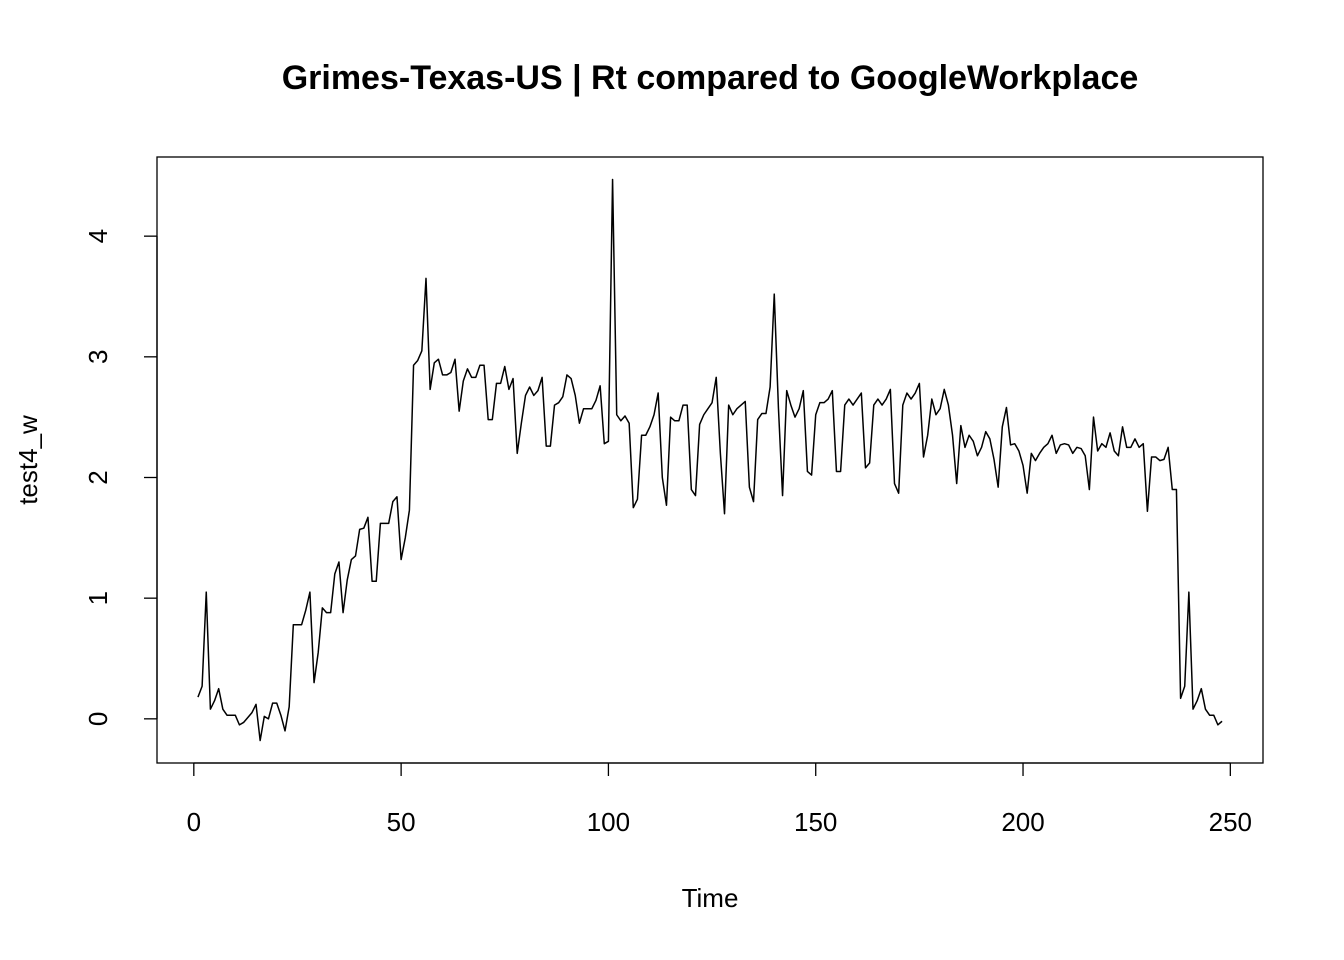  What do you see at coordinates (98, 357) in the screenshot?
I see `y-tick-label: 3` at bounding box center [98, 357].